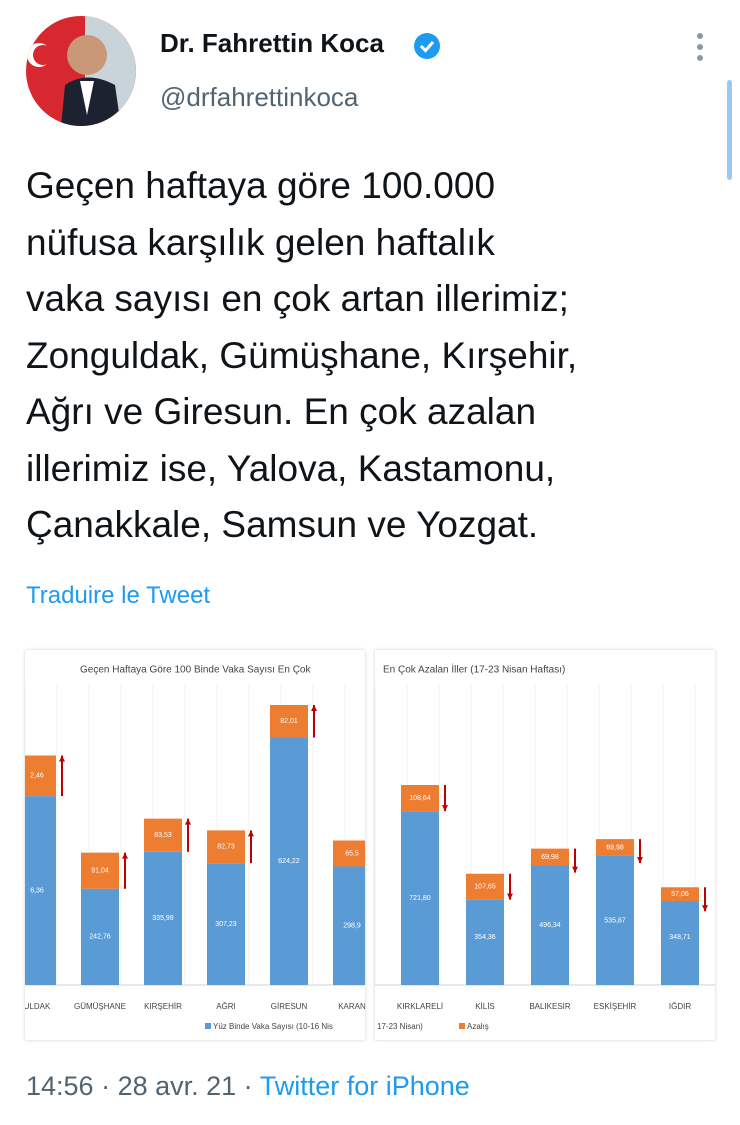  Describe the element at coordinates (351, 1006) in the screenshot. I see `x-tick-label: KARAN` at that location.